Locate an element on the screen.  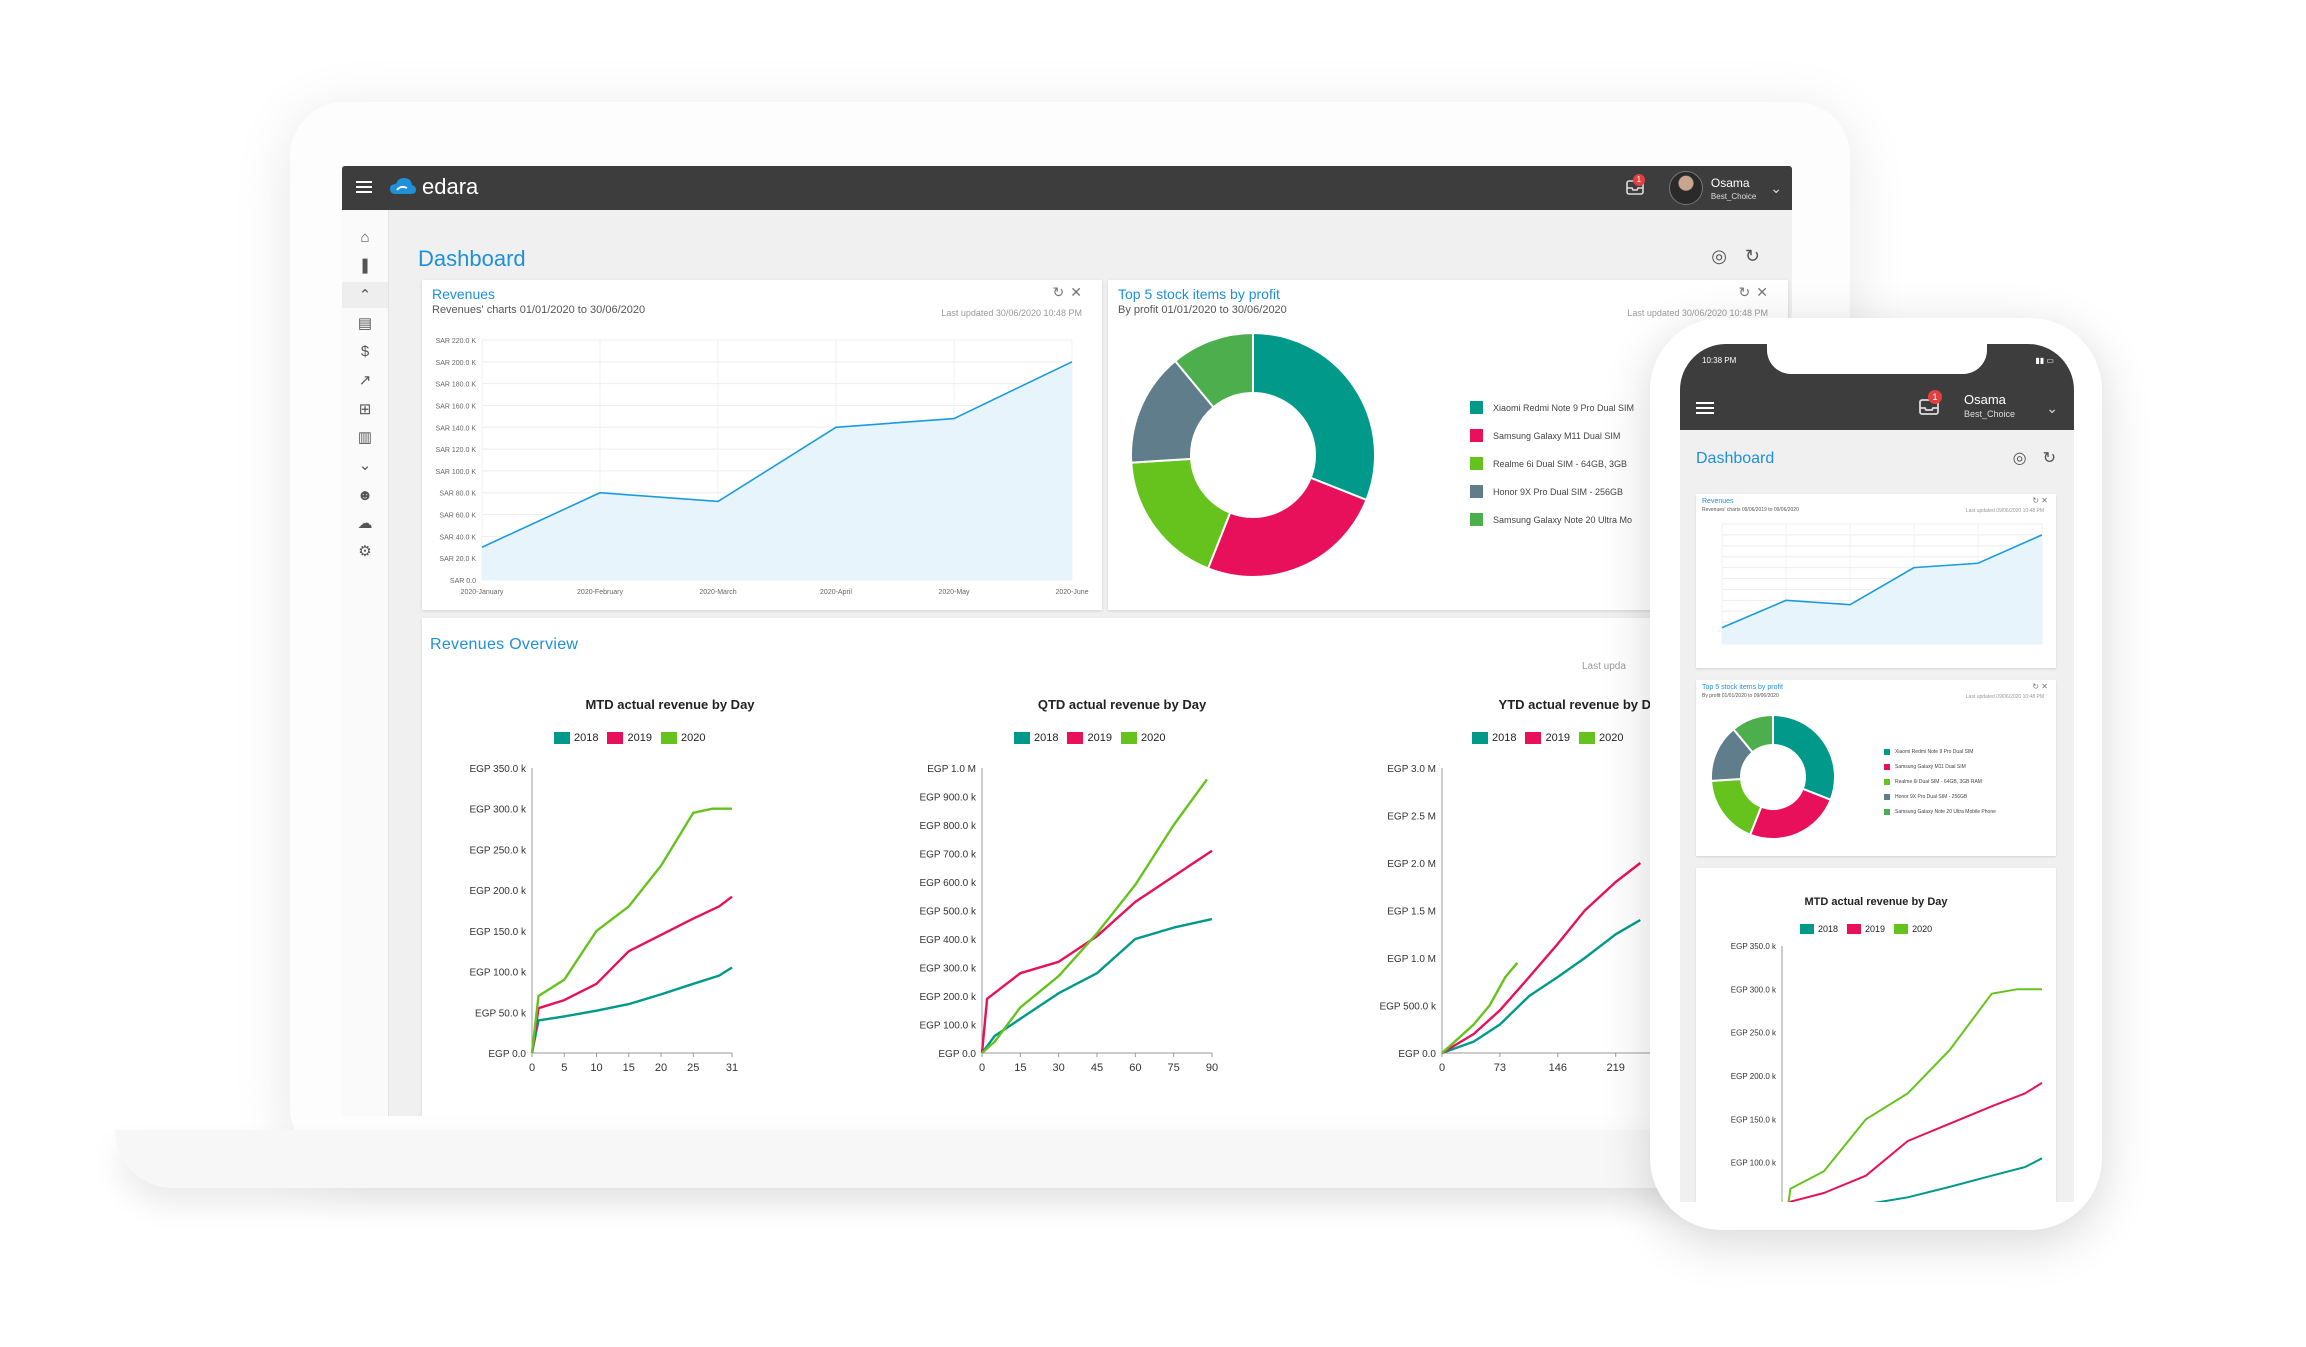
chevron-up-icon: ⌃ is located at coordinates (365, 295).